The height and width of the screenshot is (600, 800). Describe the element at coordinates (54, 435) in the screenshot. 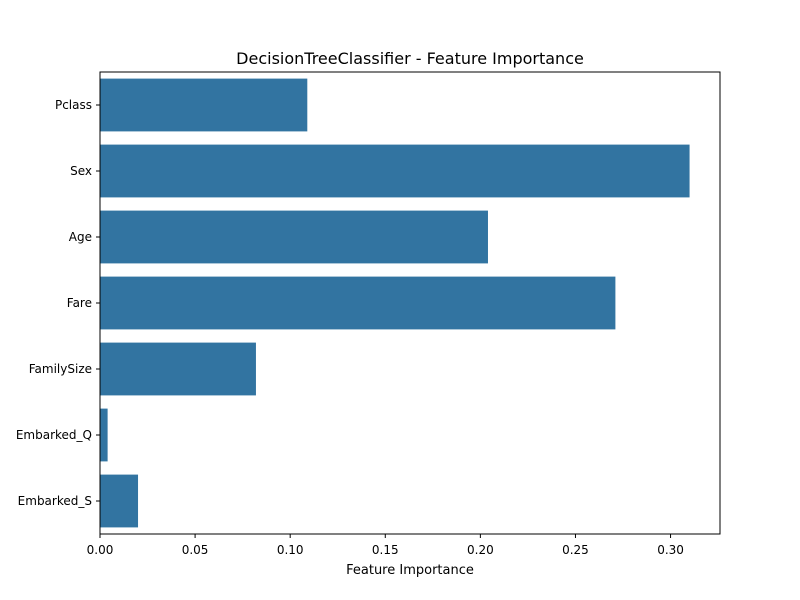

I see `y-tick-label: Embarked_Q` at that location.